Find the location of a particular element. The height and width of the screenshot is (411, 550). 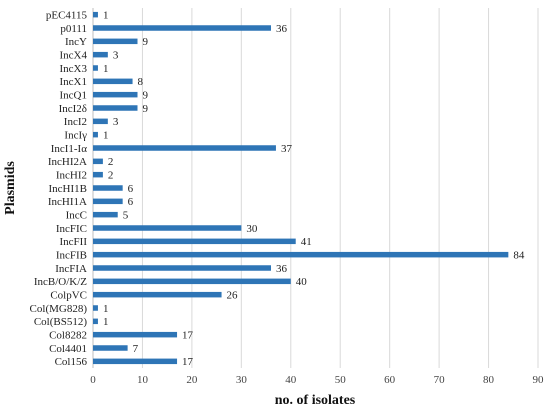

category-label: ColpVC is located at coordinates (68, 295).